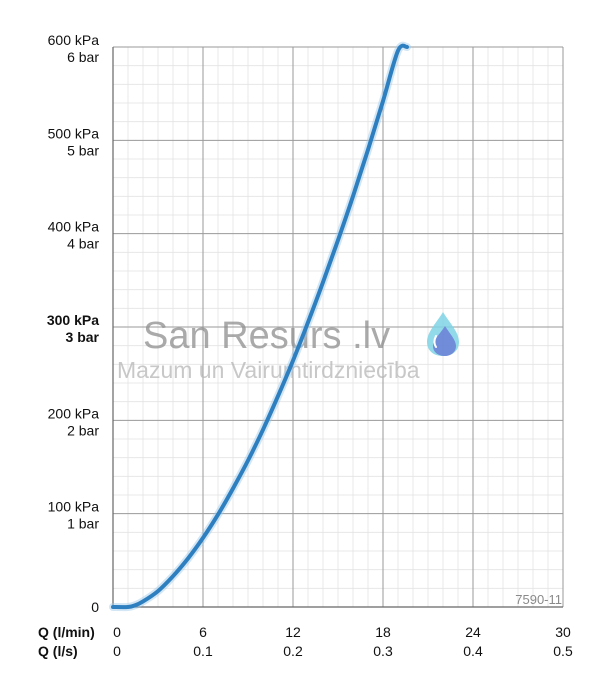 This screenshot has width=606, height=692. What do you see at coordinates (74, 507) in the screenshot?
I see `y-tick-label-kpa: 100 kPa` at bounding box center [74, 507].